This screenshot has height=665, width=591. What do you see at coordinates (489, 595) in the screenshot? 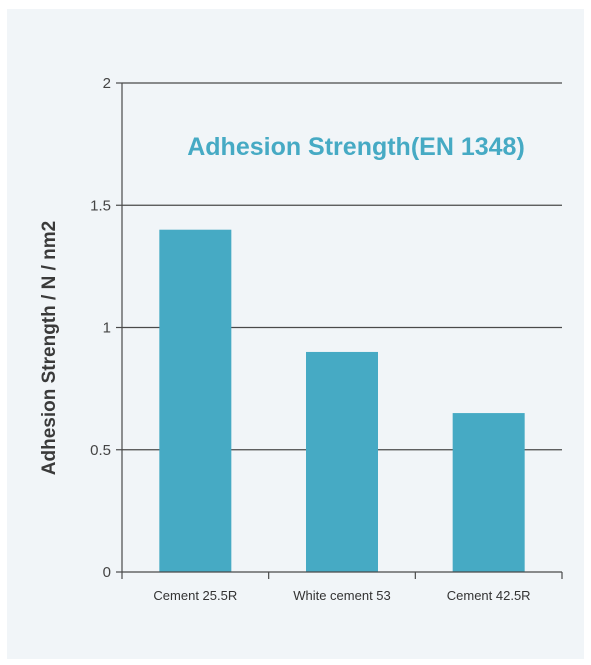
I see `x-tick-label-2: Cement 42.5R` at bounding box center [489, 595].